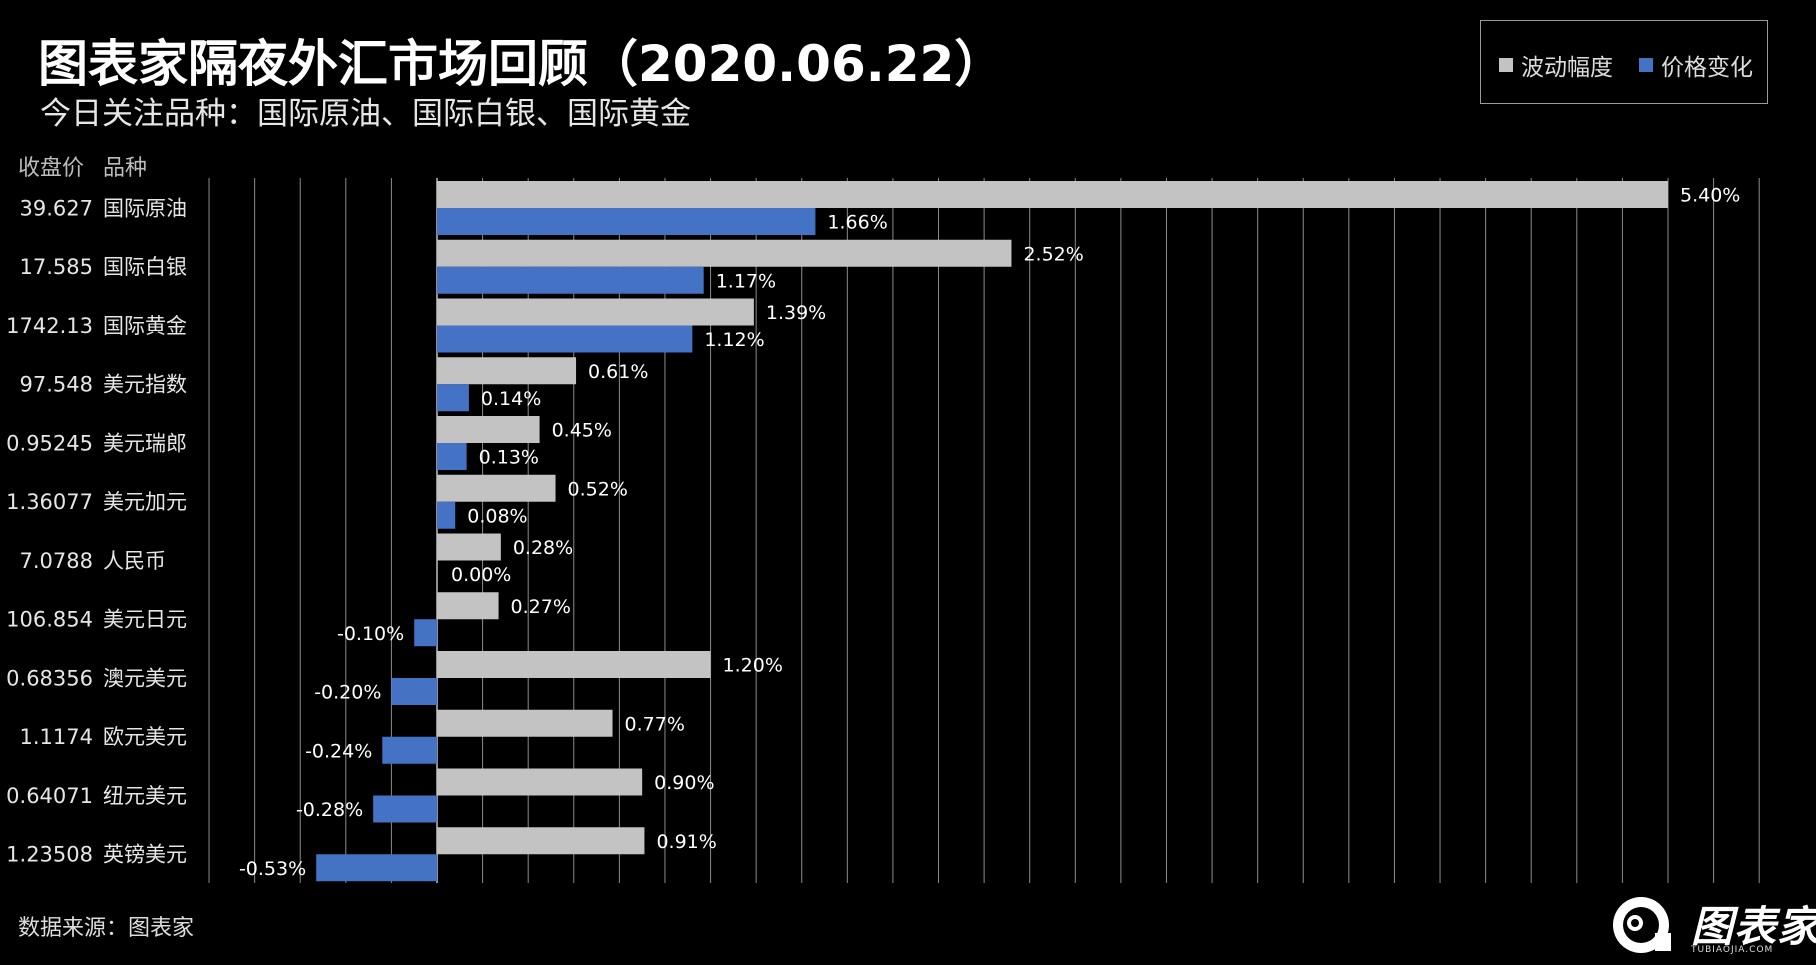  I want to click on legend-label-price-change: 价格变化, so click(1707, 68).